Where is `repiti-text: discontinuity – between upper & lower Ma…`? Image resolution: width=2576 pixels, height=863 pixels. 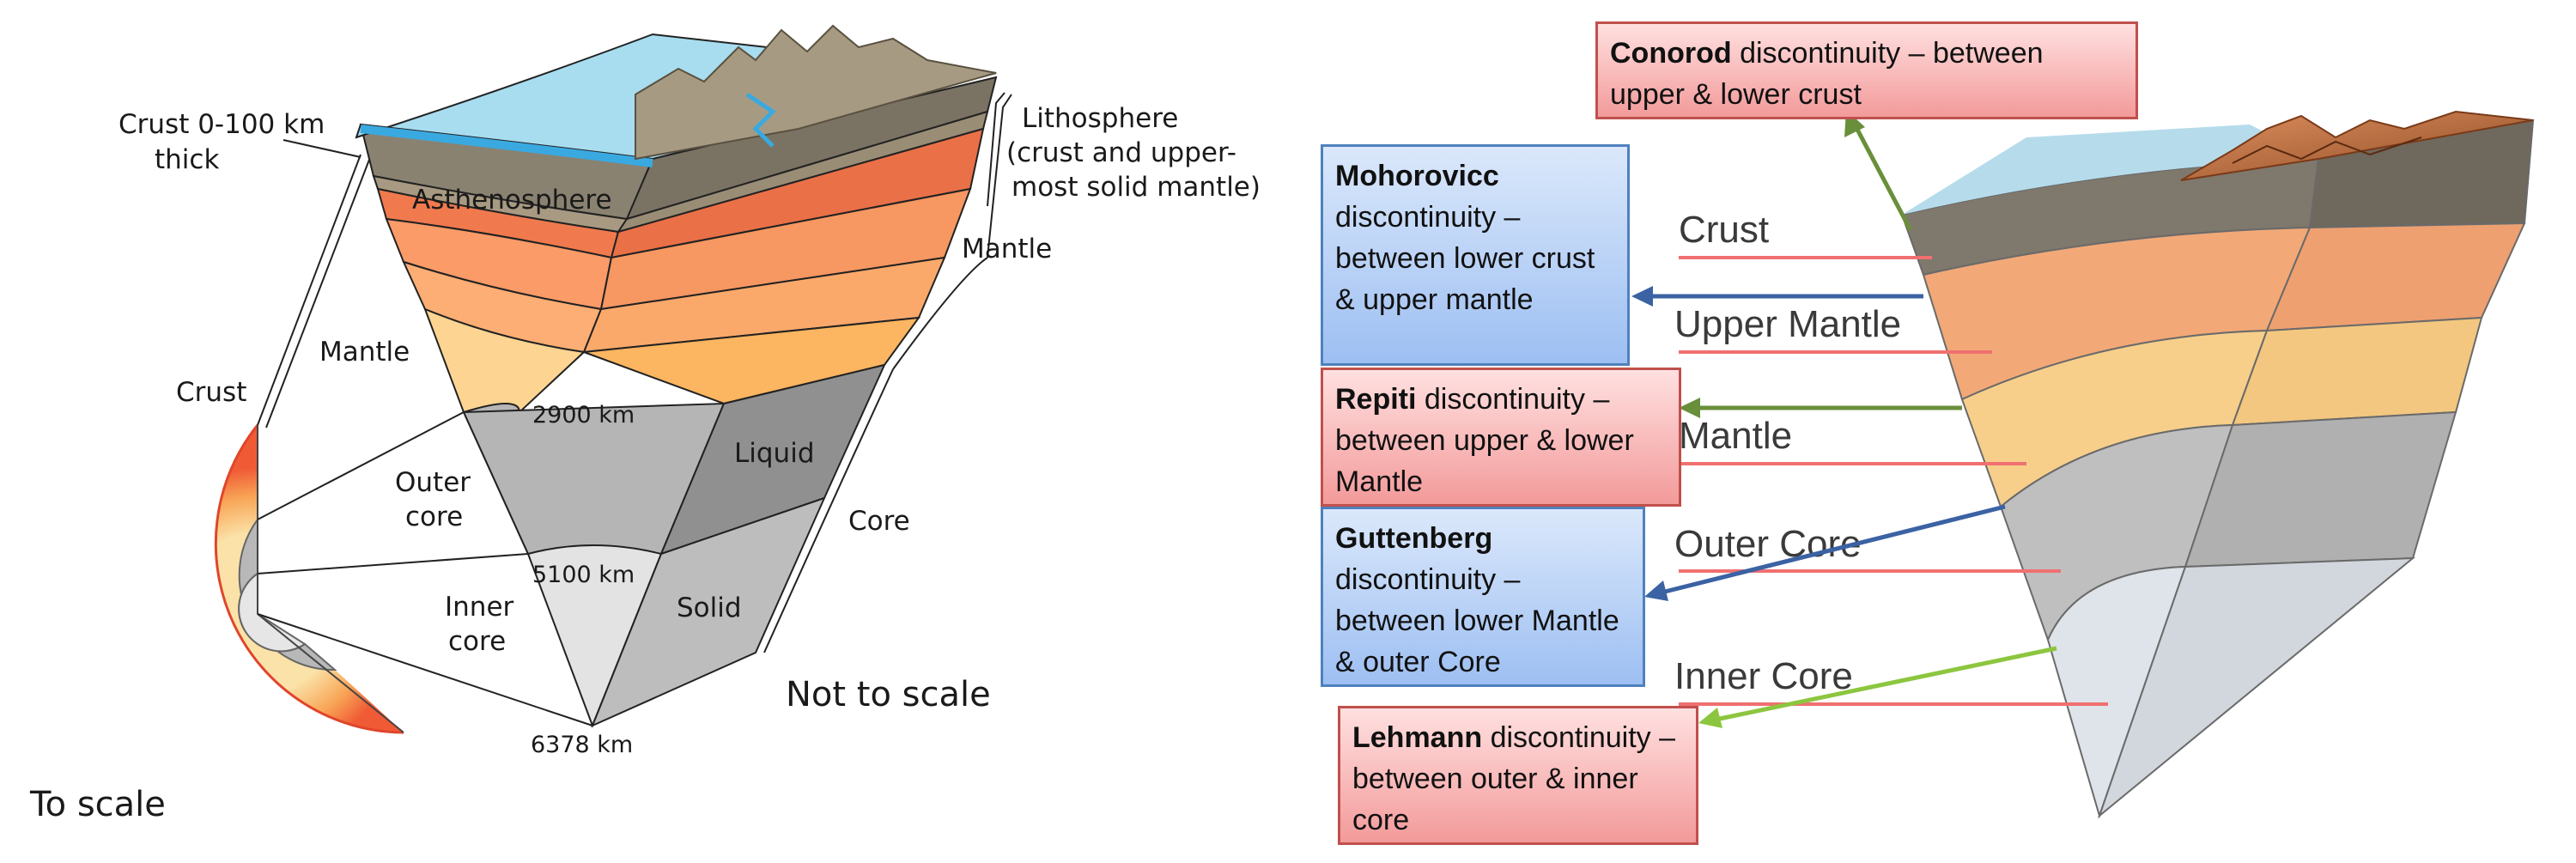
repiti-text: discontinuity – between upper & lower Ma… is located at coordinates (1484, 440).